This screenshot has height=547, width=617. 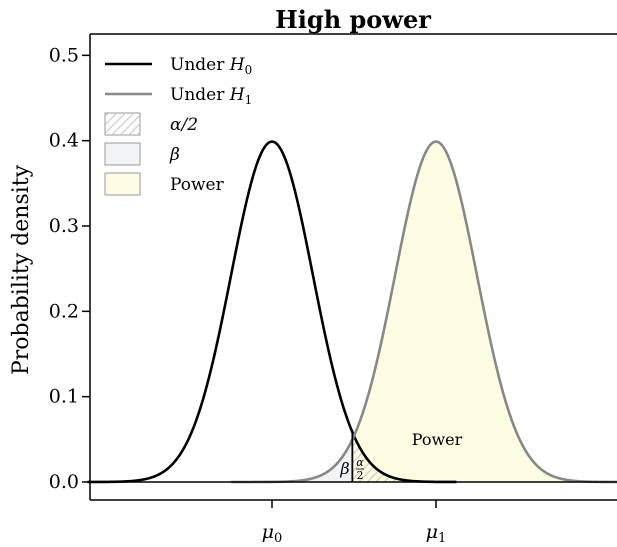 What do you see at coordinates (354, 523) in the screenshot?
I see `x-ticks: μ0 μ1` at bounding box center [354, 523].